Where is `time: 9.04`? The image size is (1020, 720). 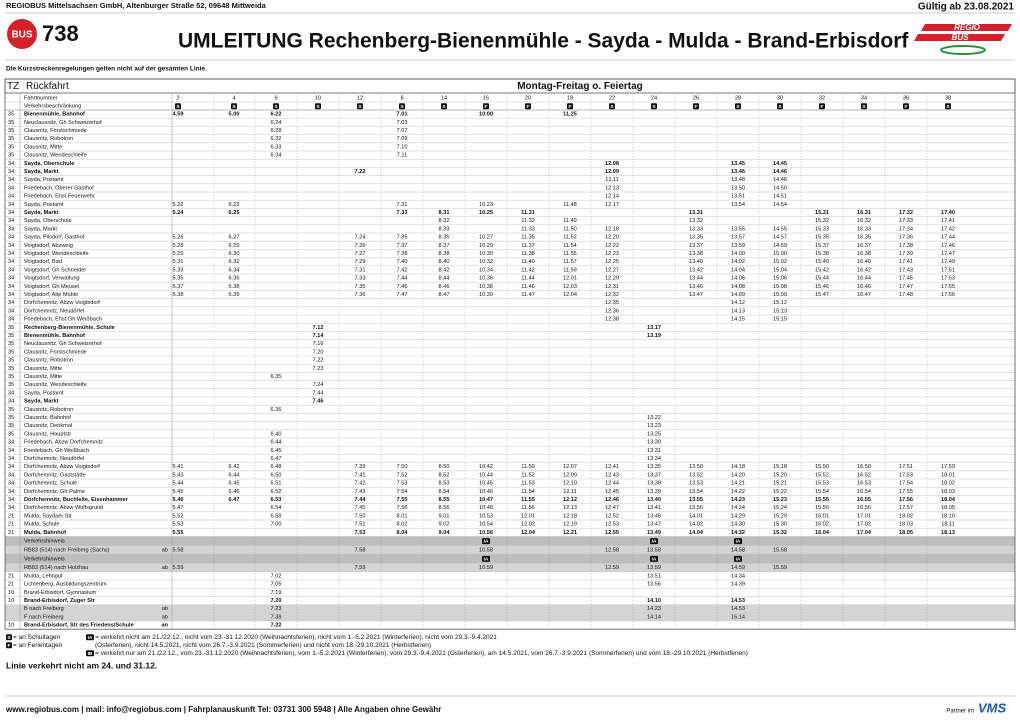 time: 9.04 is located at coordinates (445, 533).